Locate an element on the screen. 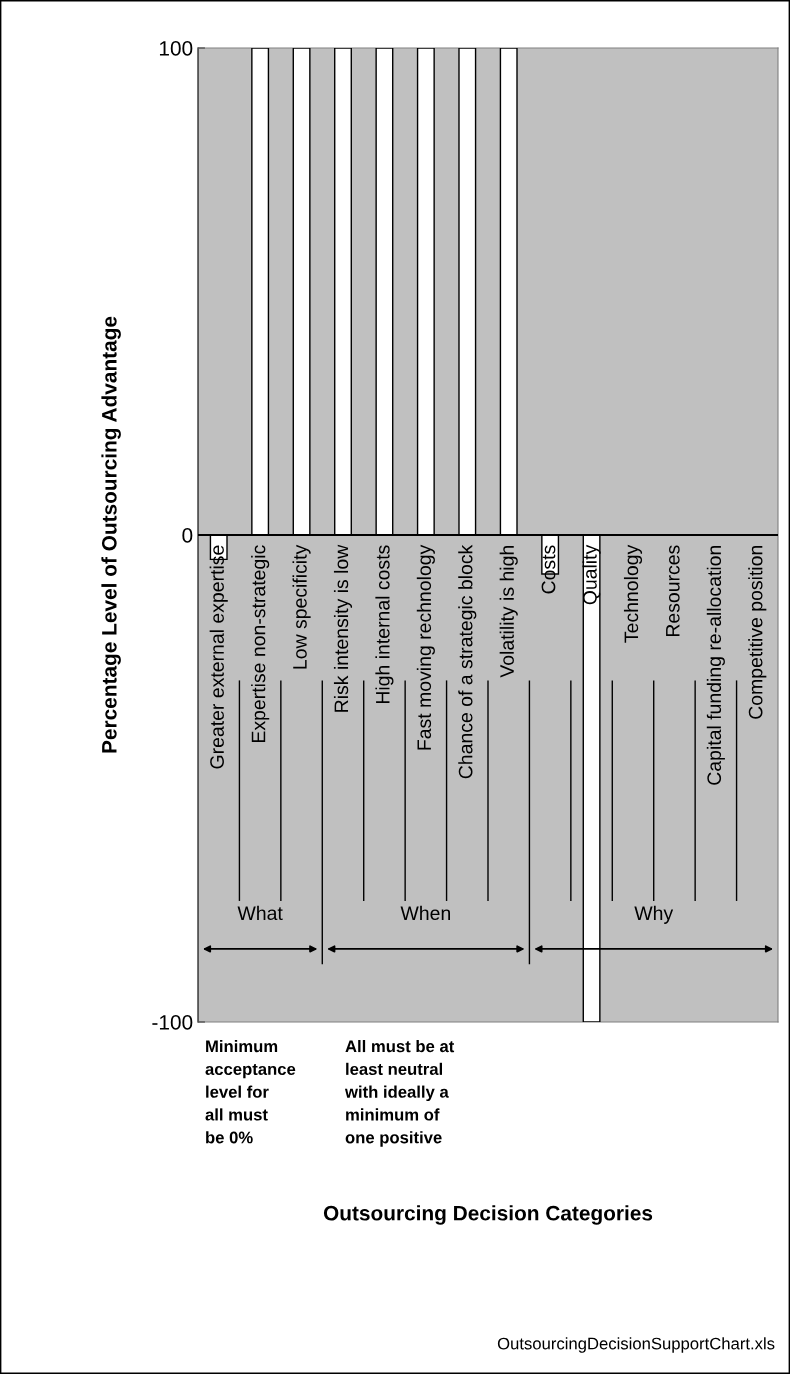  x-tick-label: Chance of a strategic block is located at coordinates (467, 661).